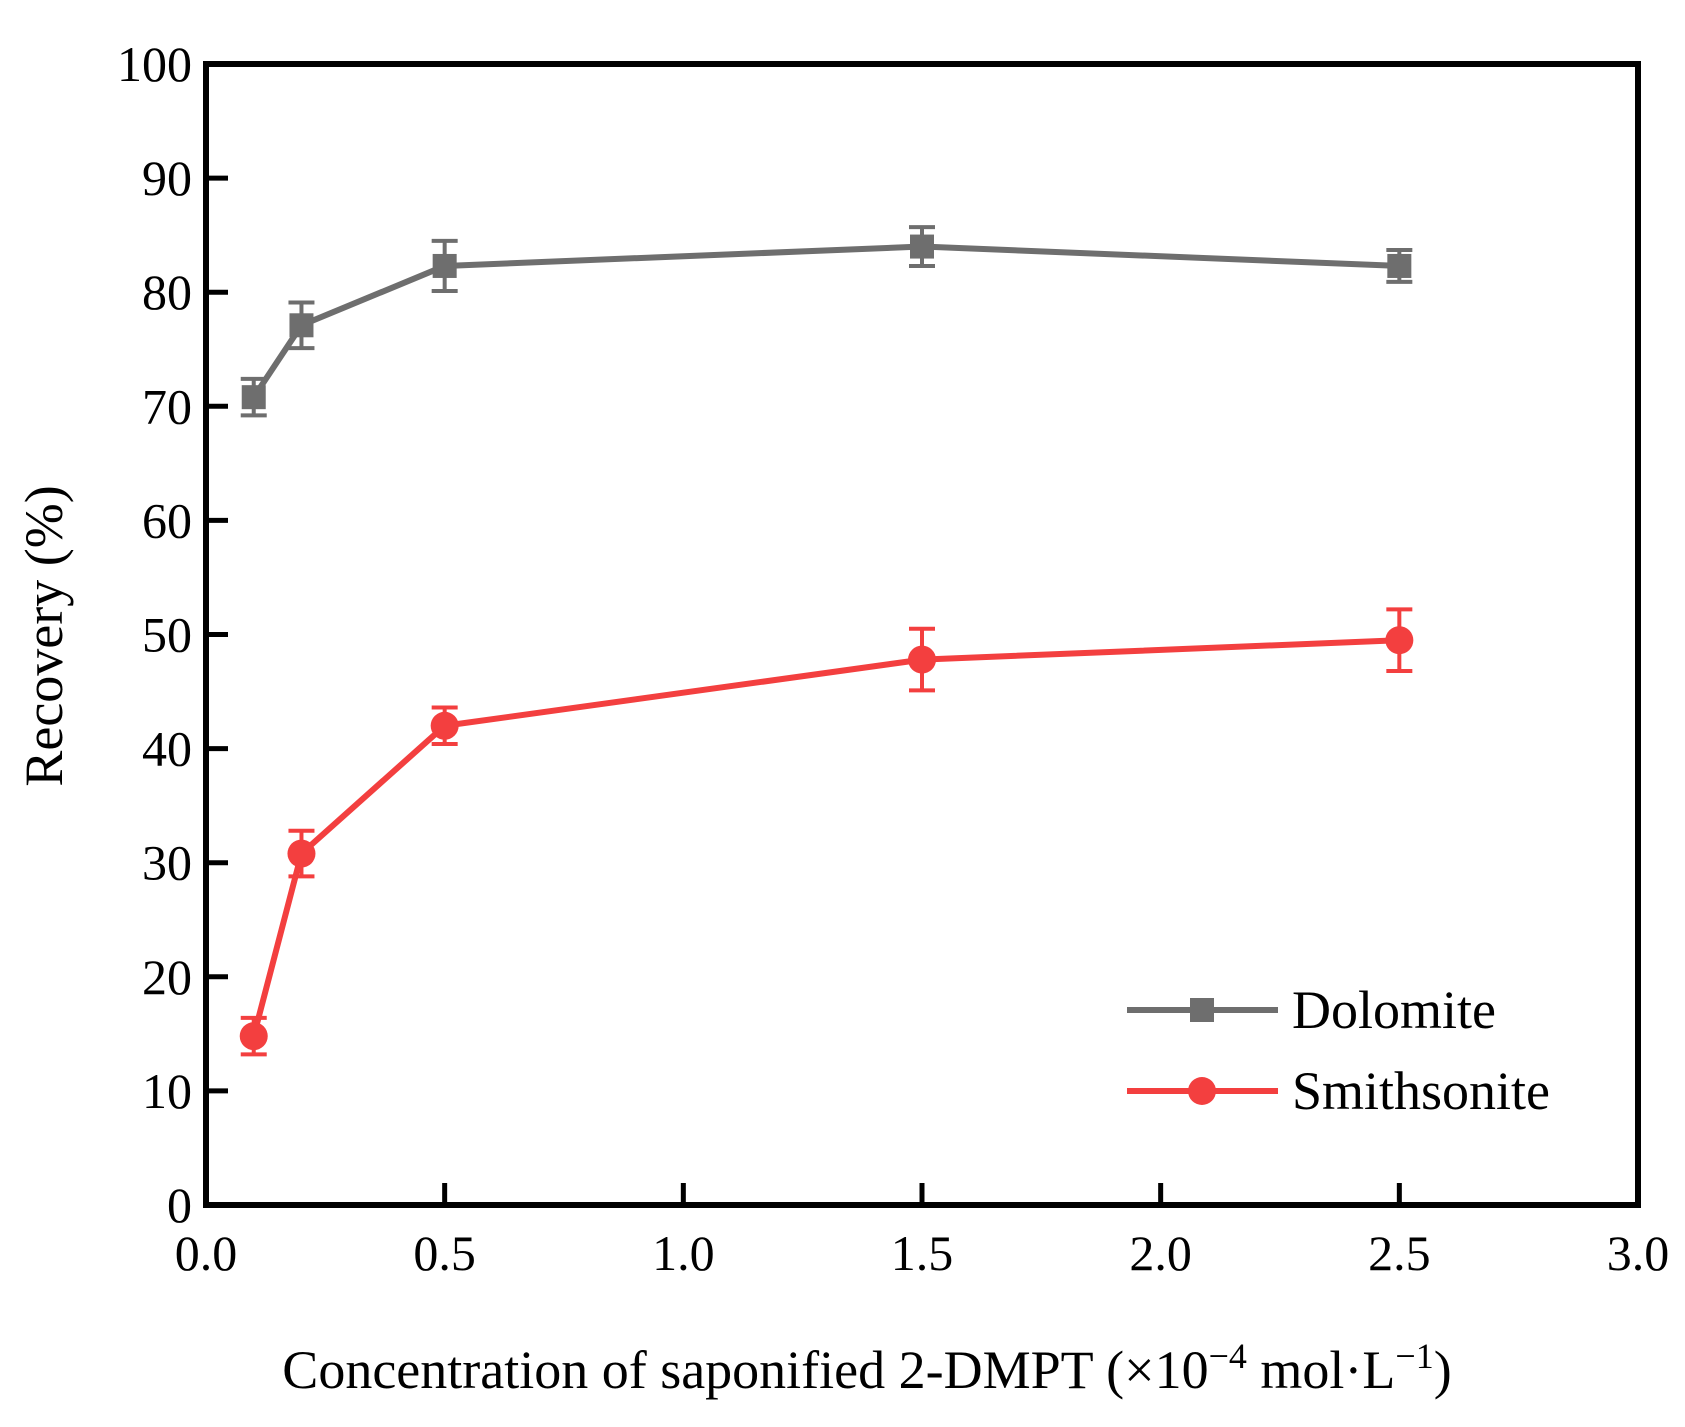 The image size is (1685, 1427). Describe the element at coordinates (1638, 1253) in the screenshot. I see `x-tick-label: 3.0` at that location.